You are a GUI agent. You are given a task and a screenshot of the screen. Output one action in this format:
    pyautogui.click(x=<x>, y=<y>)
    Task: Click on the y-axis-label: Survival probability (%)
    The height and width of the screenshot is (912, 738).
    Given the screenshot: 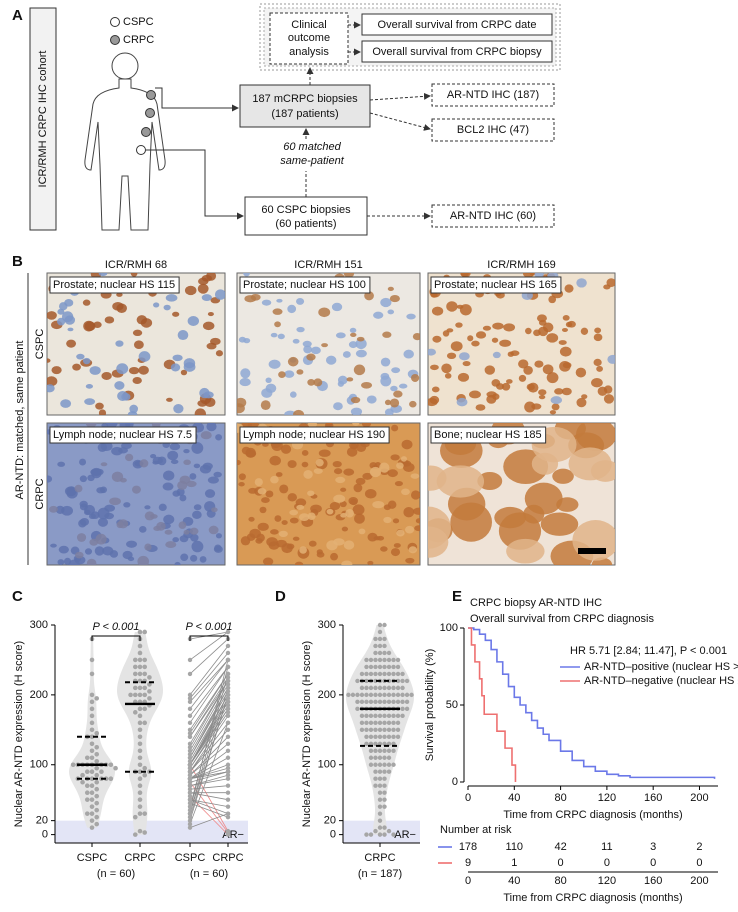 What is the action you would take?
    pyautogui.click(x=430, y=705)
    